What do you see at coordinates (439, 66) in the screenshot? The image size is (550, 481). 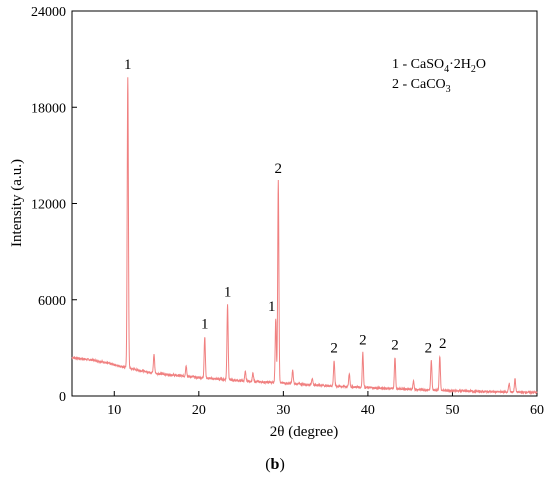 I see `legend-entry-1: 1 - CaSO4·2H2O` at bounding box center [439, 66].